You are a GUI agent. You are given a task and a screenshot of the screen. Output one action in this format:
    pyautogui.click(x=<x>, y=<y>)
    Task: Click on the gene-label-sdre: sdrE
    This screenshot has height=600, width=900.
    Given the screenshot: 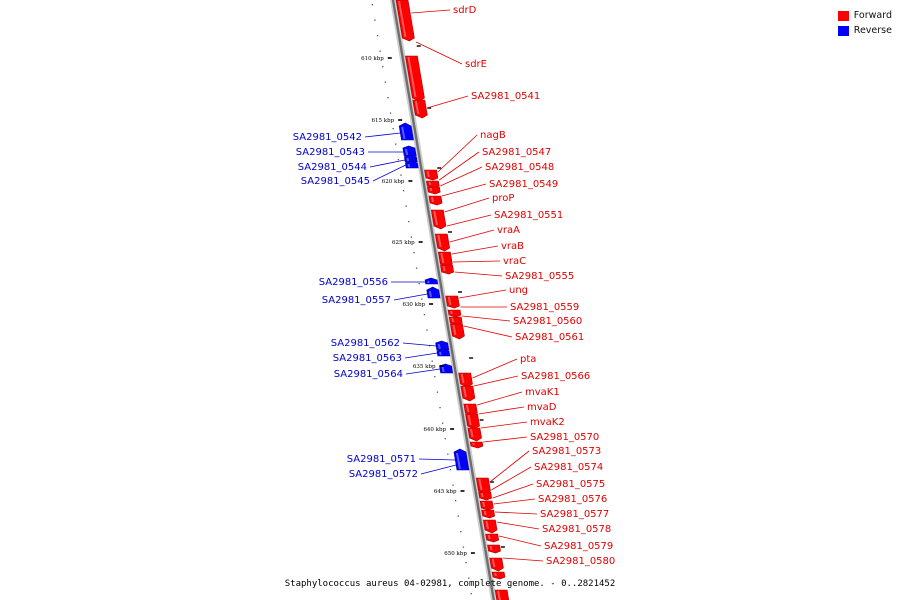 What is the action you would take?
    pyautogui.click(x=476, y=64)
    